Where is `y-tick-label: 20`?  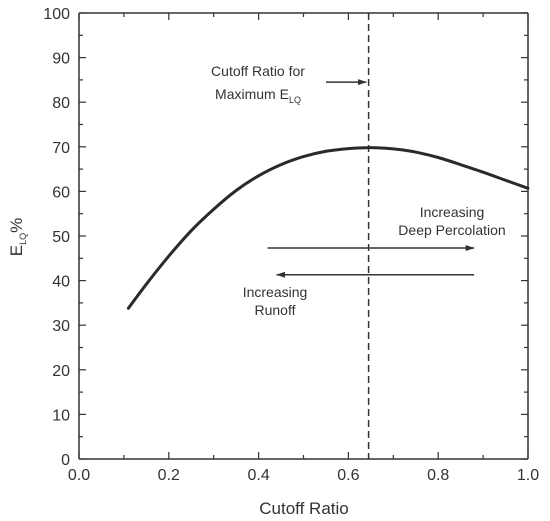
y-tick-label: 20 is located at coordinates (61, 371).